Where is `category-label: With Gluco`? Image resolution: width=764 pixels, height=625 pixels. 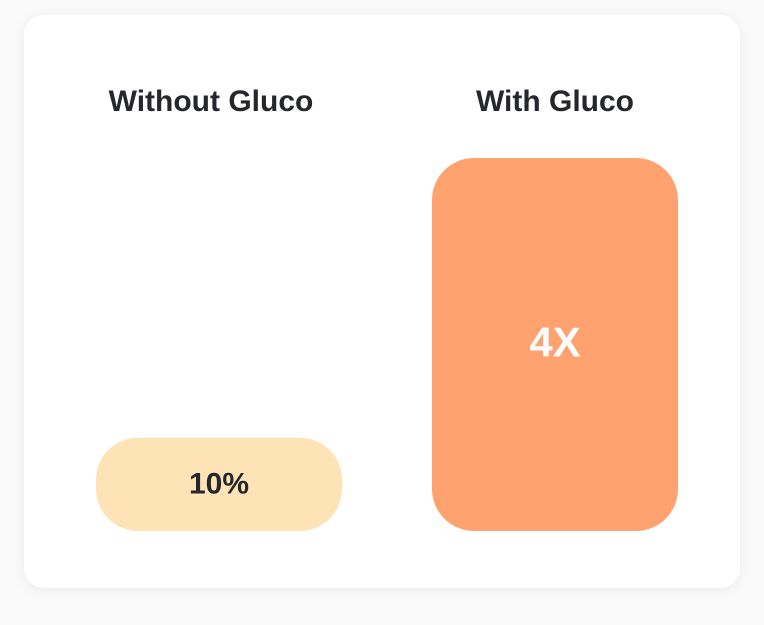
category-label: With Gluco is located at coordinates (555, 101).